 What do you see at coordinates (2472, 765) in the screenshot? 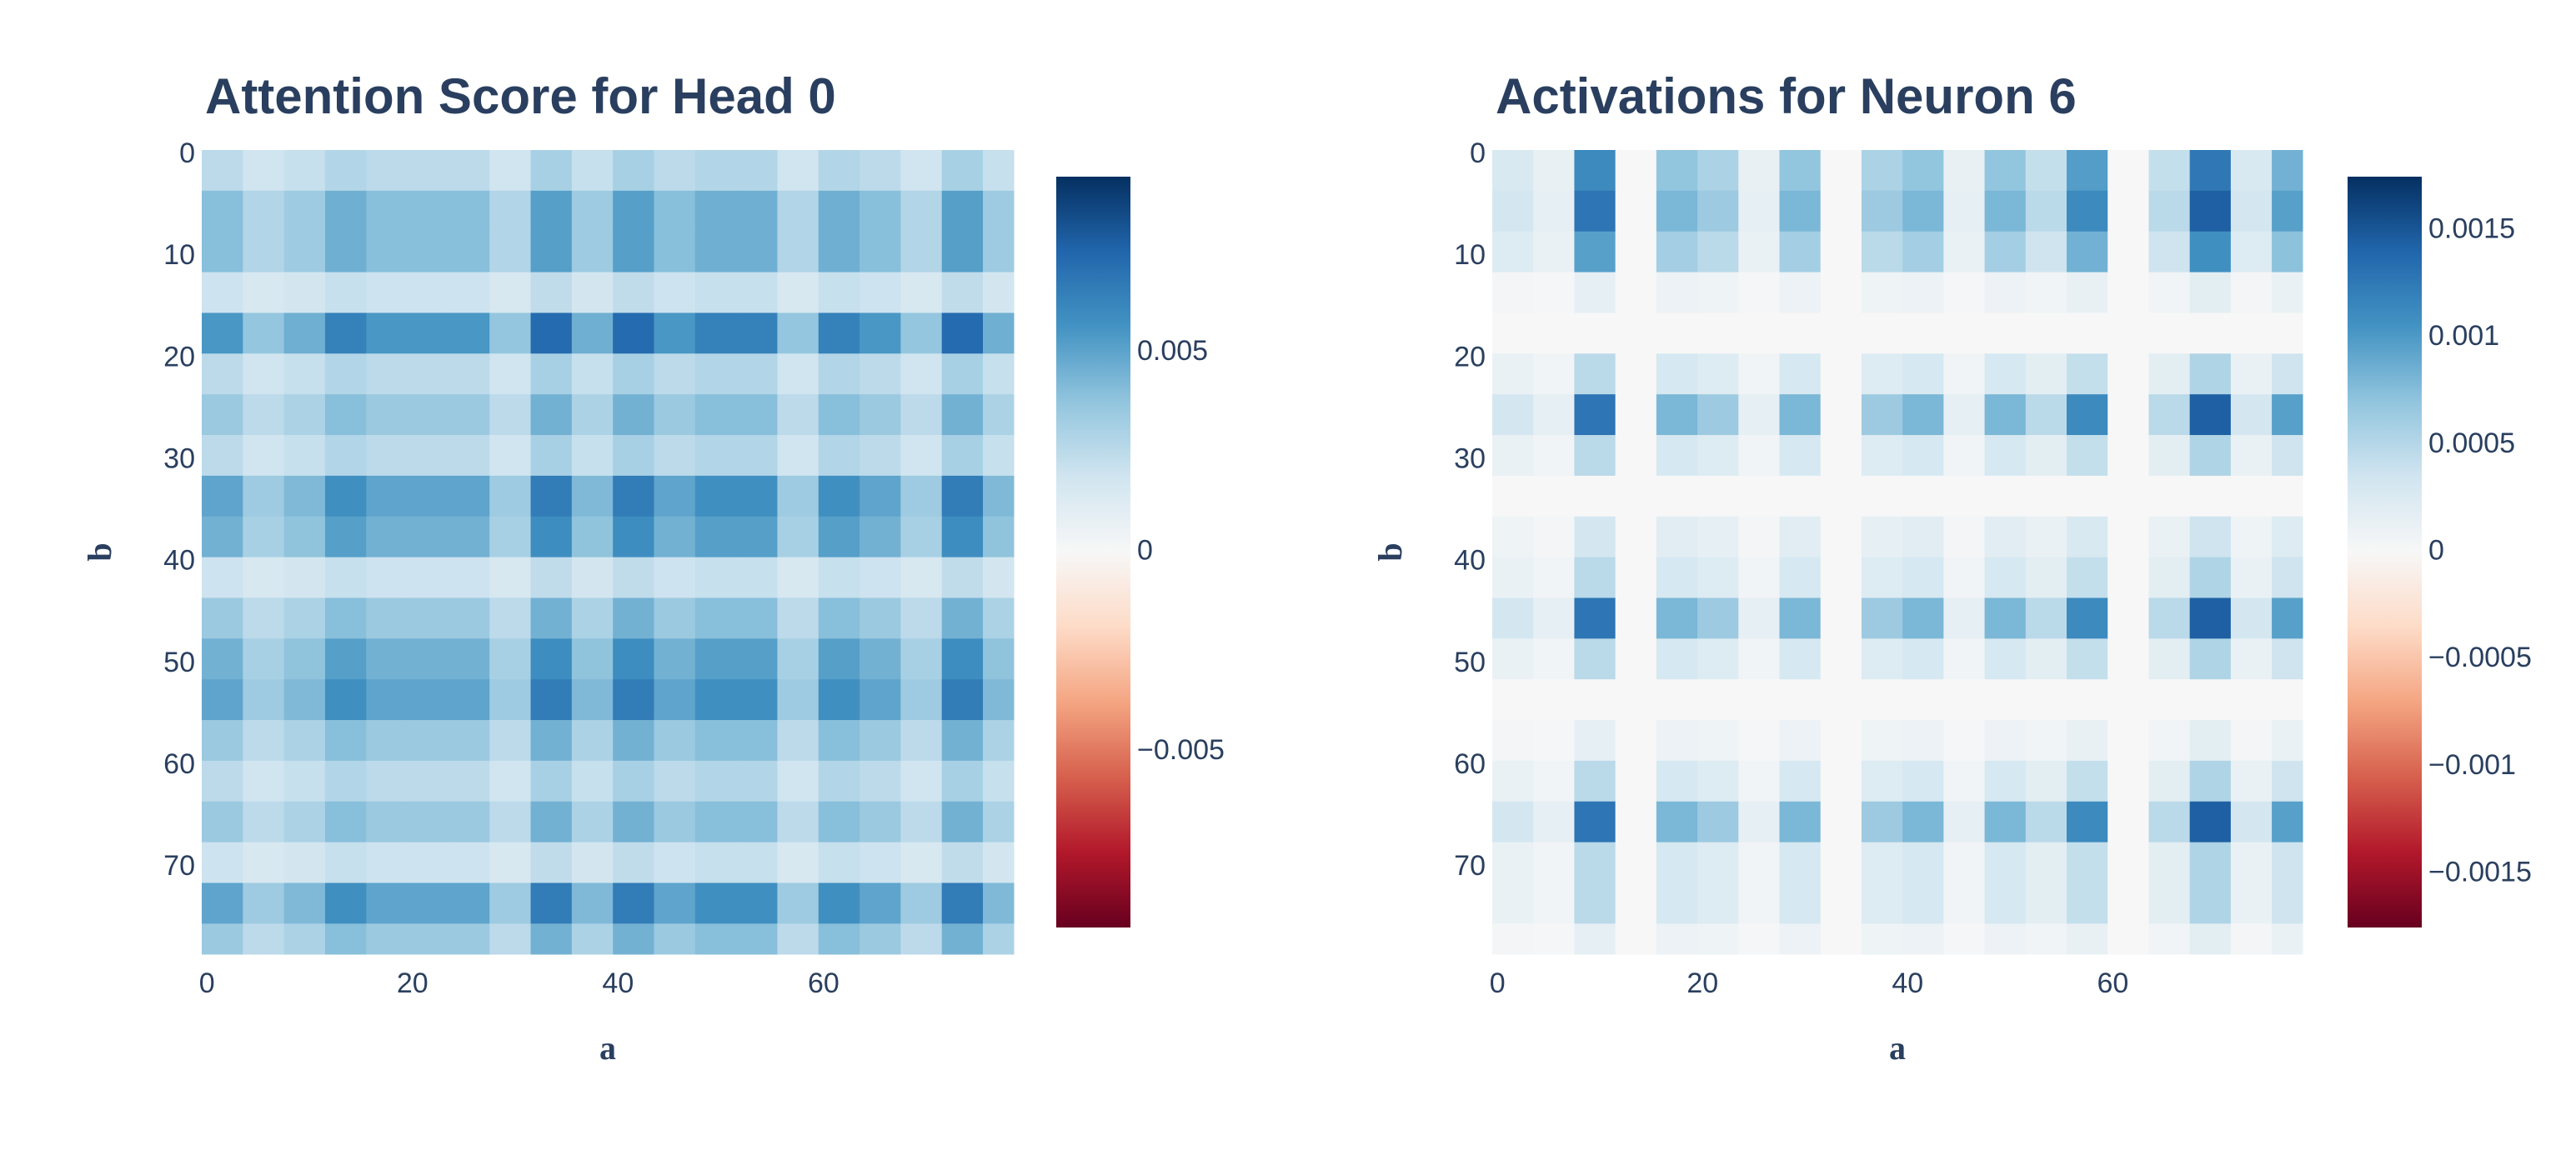
I see `colorbar-tick-label: −0.001` at bounding box center [2472, 765].